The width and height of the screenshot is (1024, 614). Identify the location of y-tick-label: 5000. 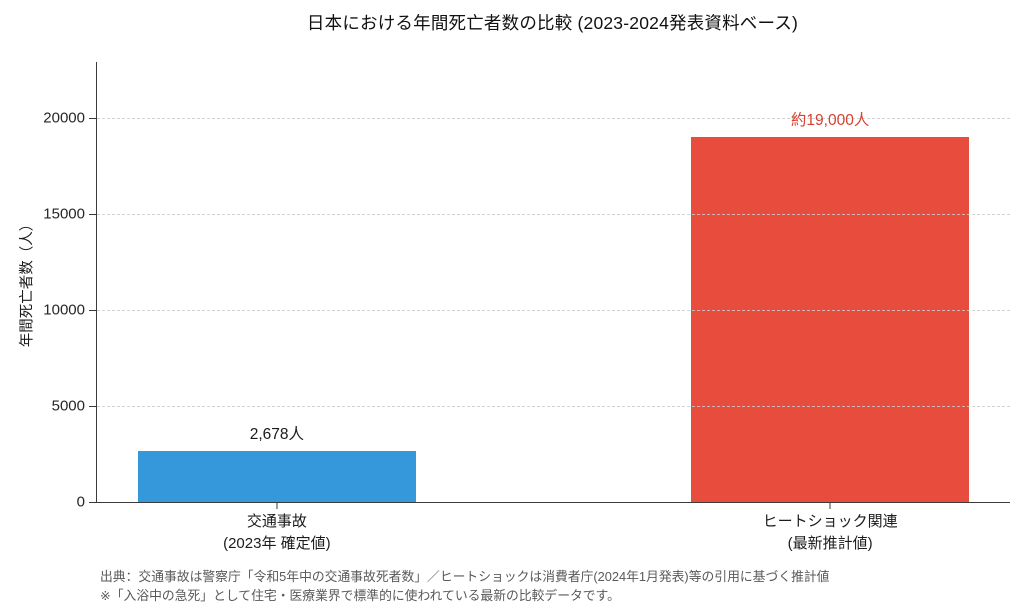
(68, 406).